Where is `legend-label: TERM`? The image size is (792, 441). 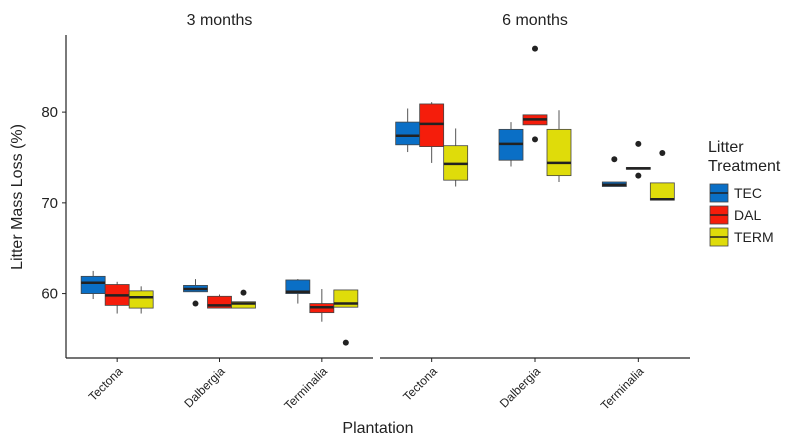 legend-label: TERM is located at coordinates (754, 237).